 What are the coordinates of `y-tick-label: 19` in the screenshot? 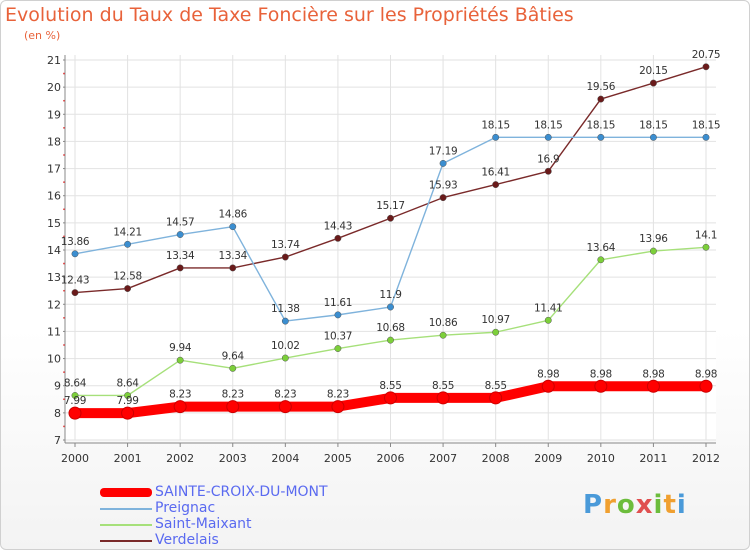 It's located at (54, 114).